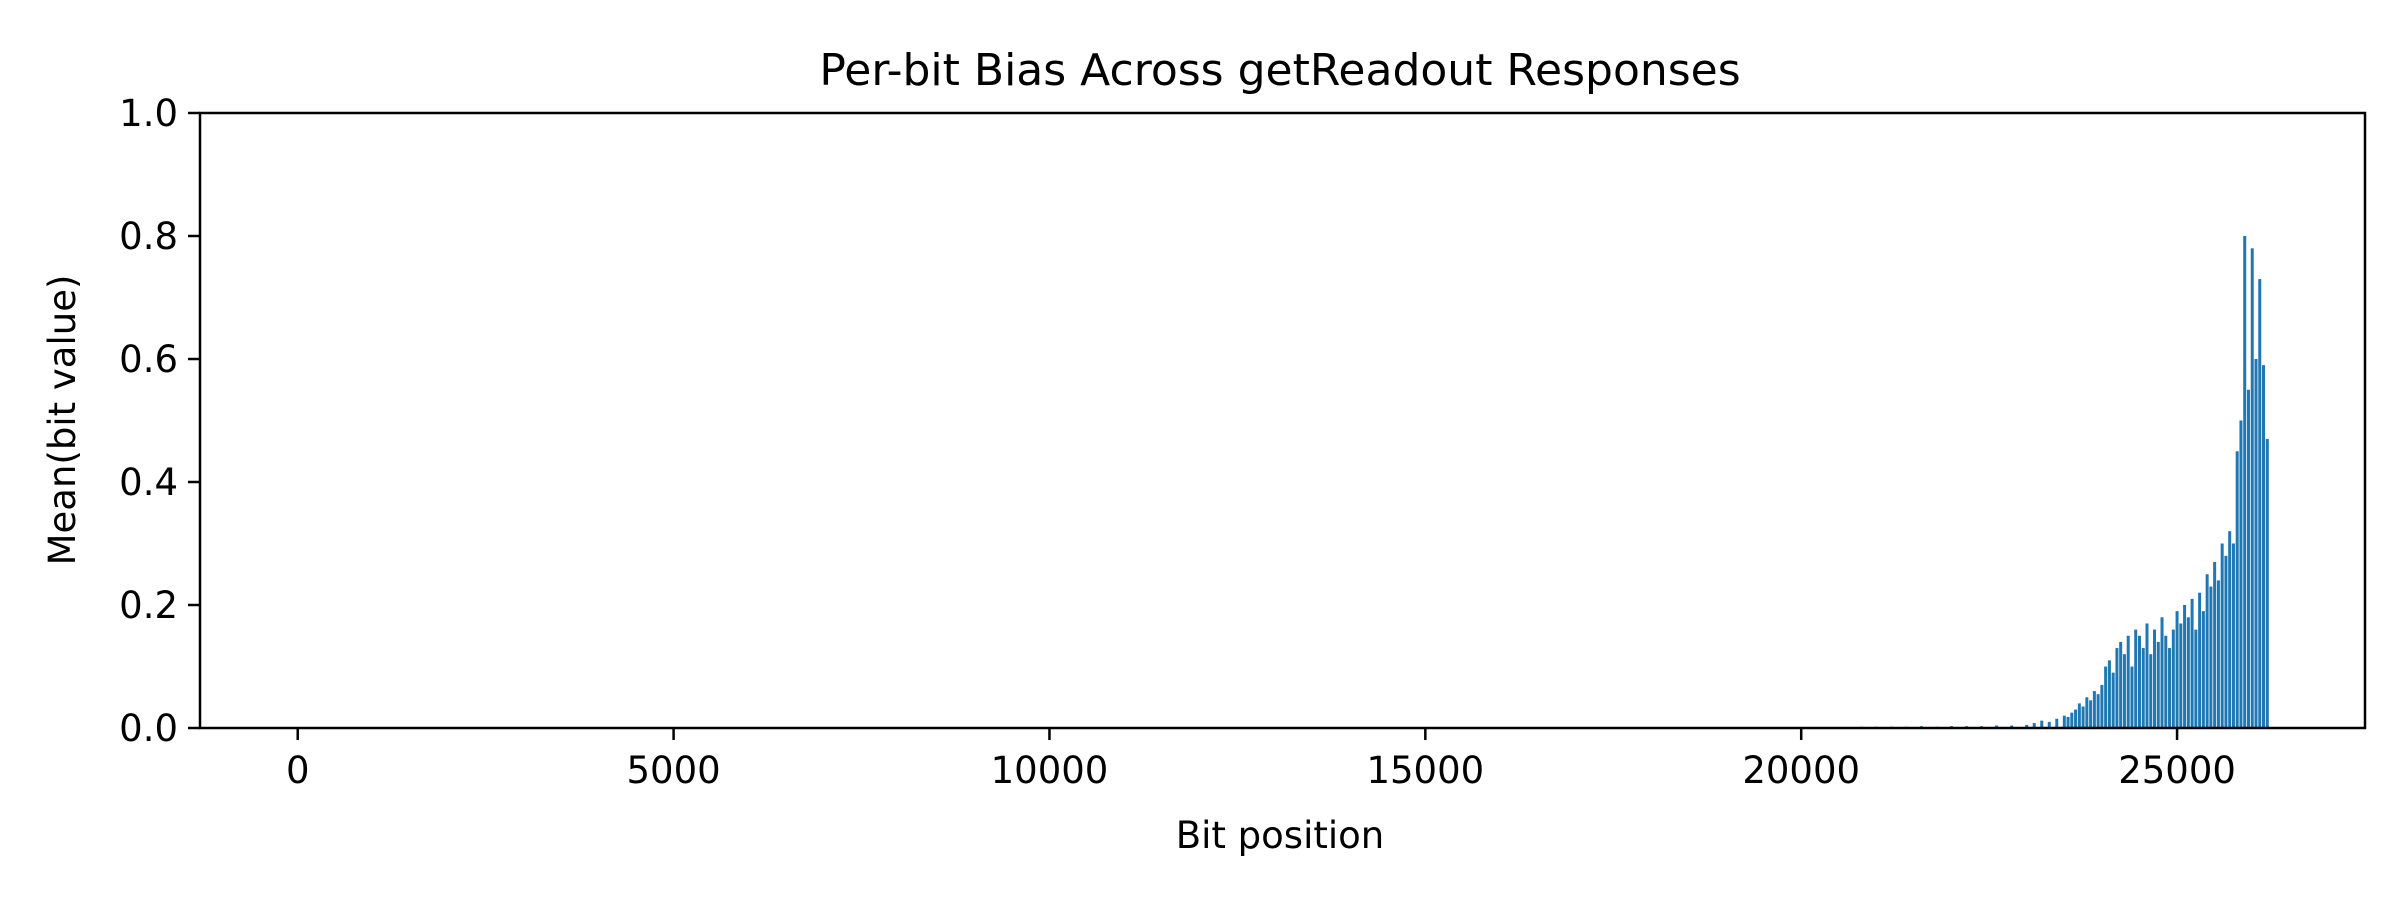 The image size is (2400, 900). What do you see at coordinates (2177, 770) in the screenshot?
I see `x-tick-label: 25000` at bounding box center [2177, 770].